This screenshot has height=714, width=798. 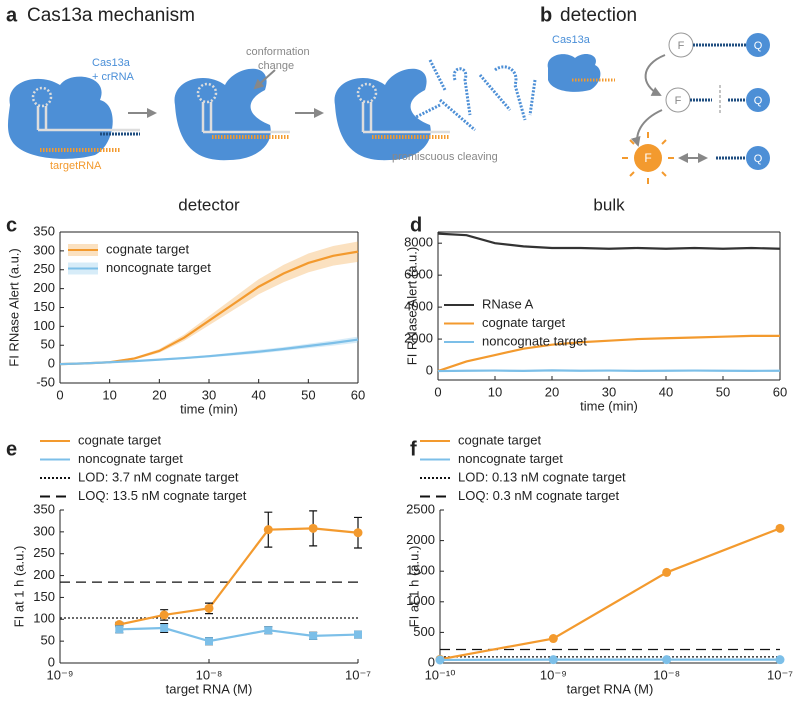 What do you see at coordinates (76, 166) in the screenshot?
I see `label: targetRNA` at bounding box center [76, 166].